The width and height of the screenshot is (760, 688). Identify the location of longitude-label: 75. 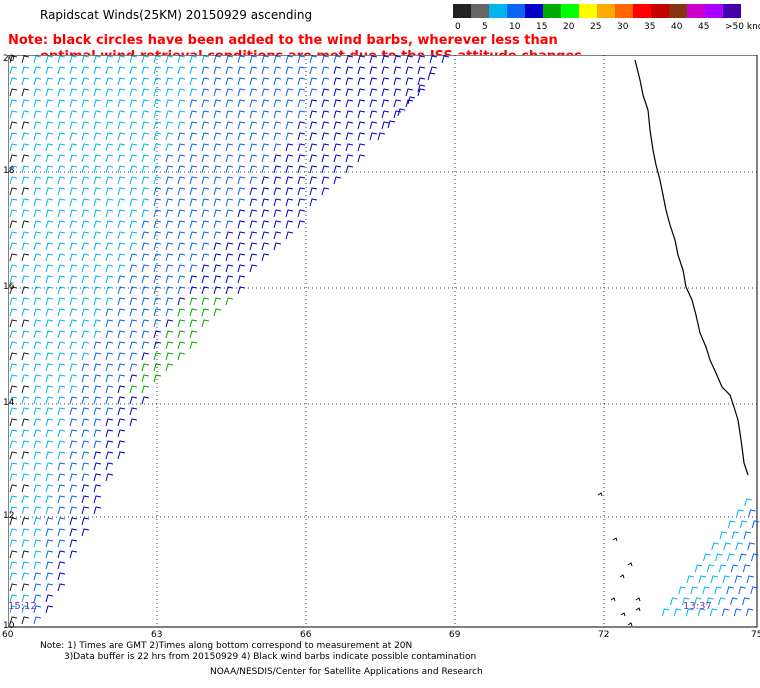
(755, 635).